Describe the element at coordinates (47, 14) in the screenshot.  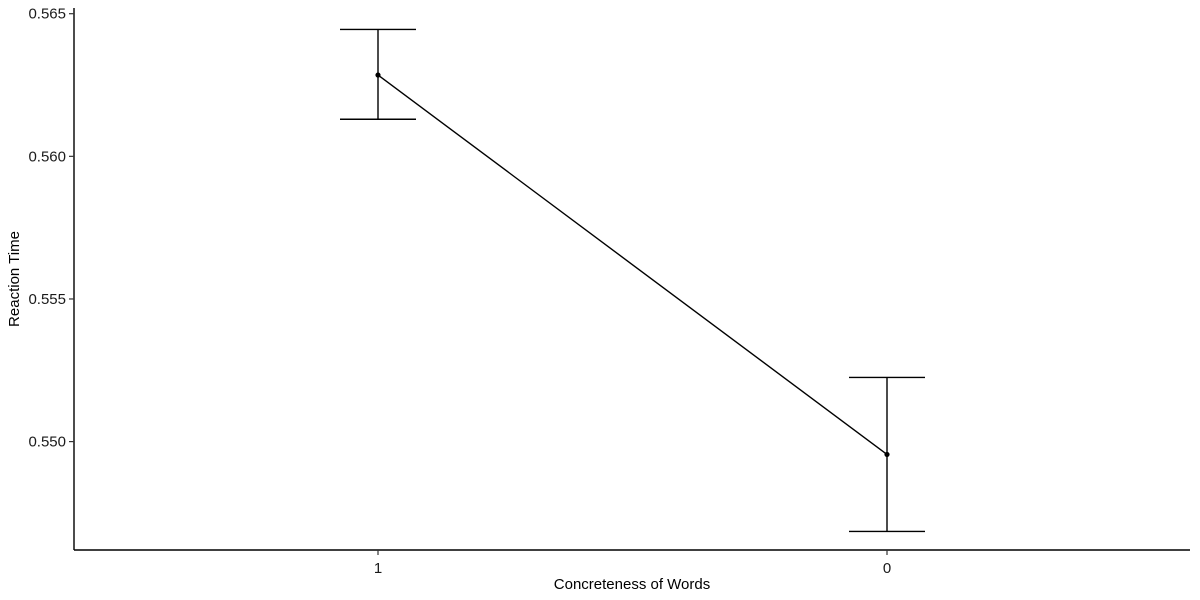
I see `y-tick-label: 0.565` at that location.